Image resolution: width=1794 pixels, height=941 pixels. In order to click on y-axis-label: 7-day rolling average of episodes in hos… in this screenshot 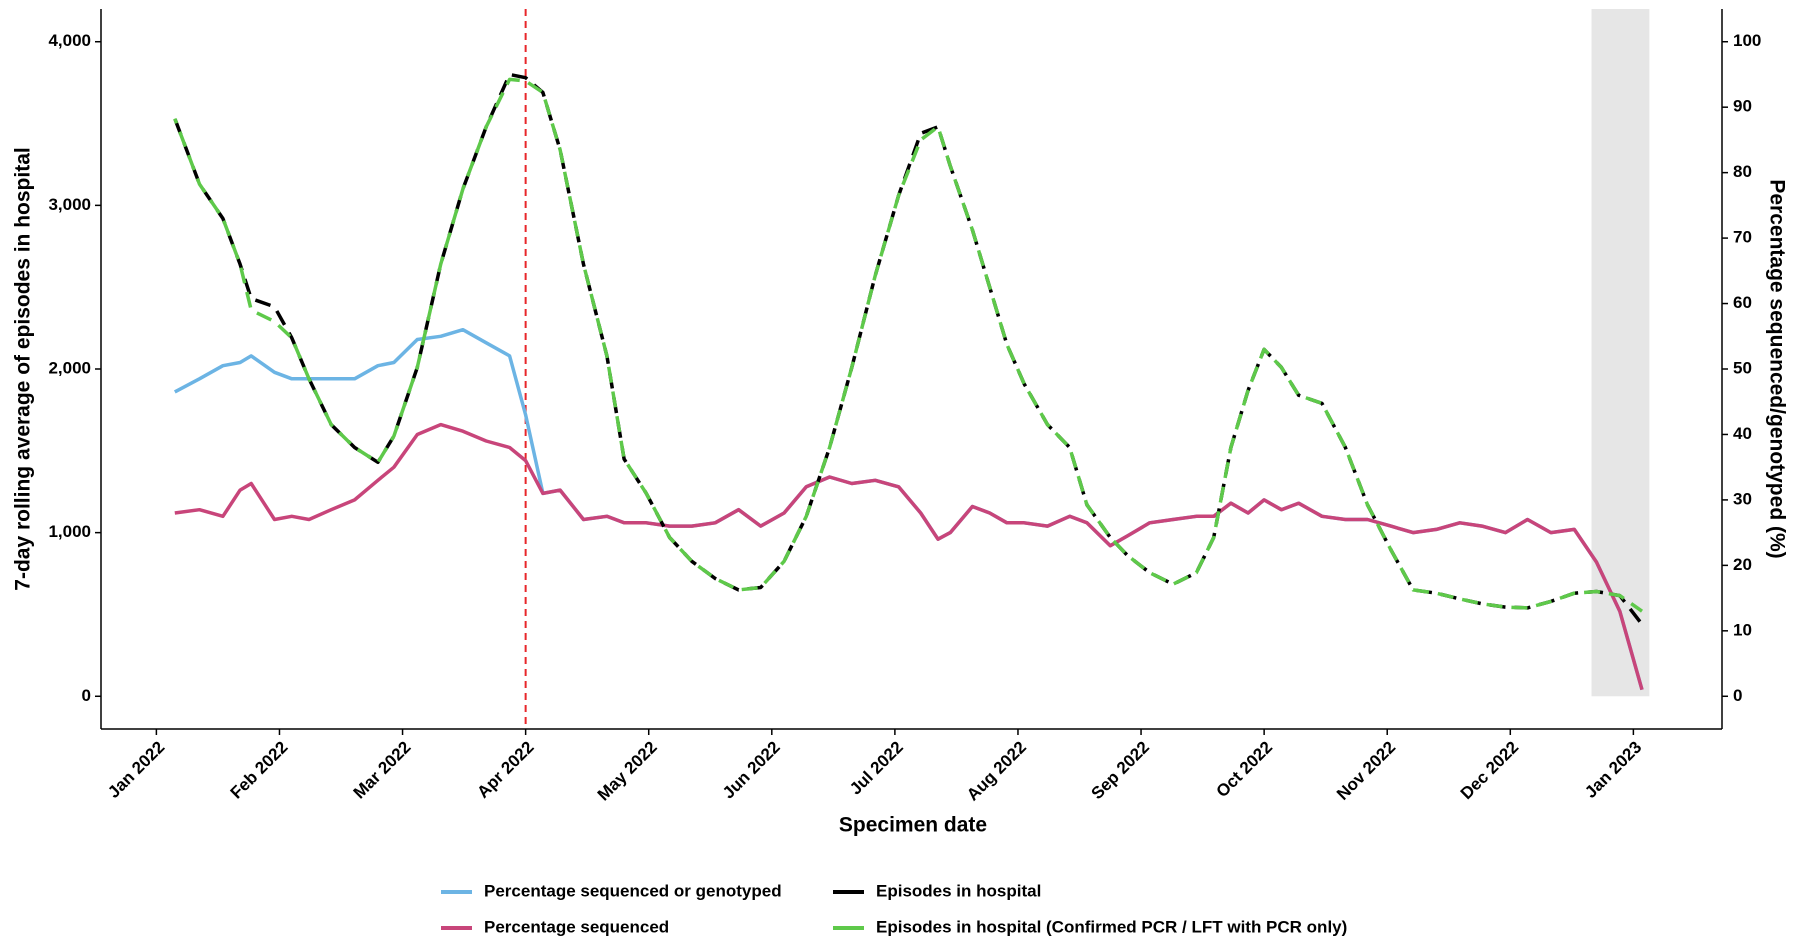, I will do `click(23, 368)`.